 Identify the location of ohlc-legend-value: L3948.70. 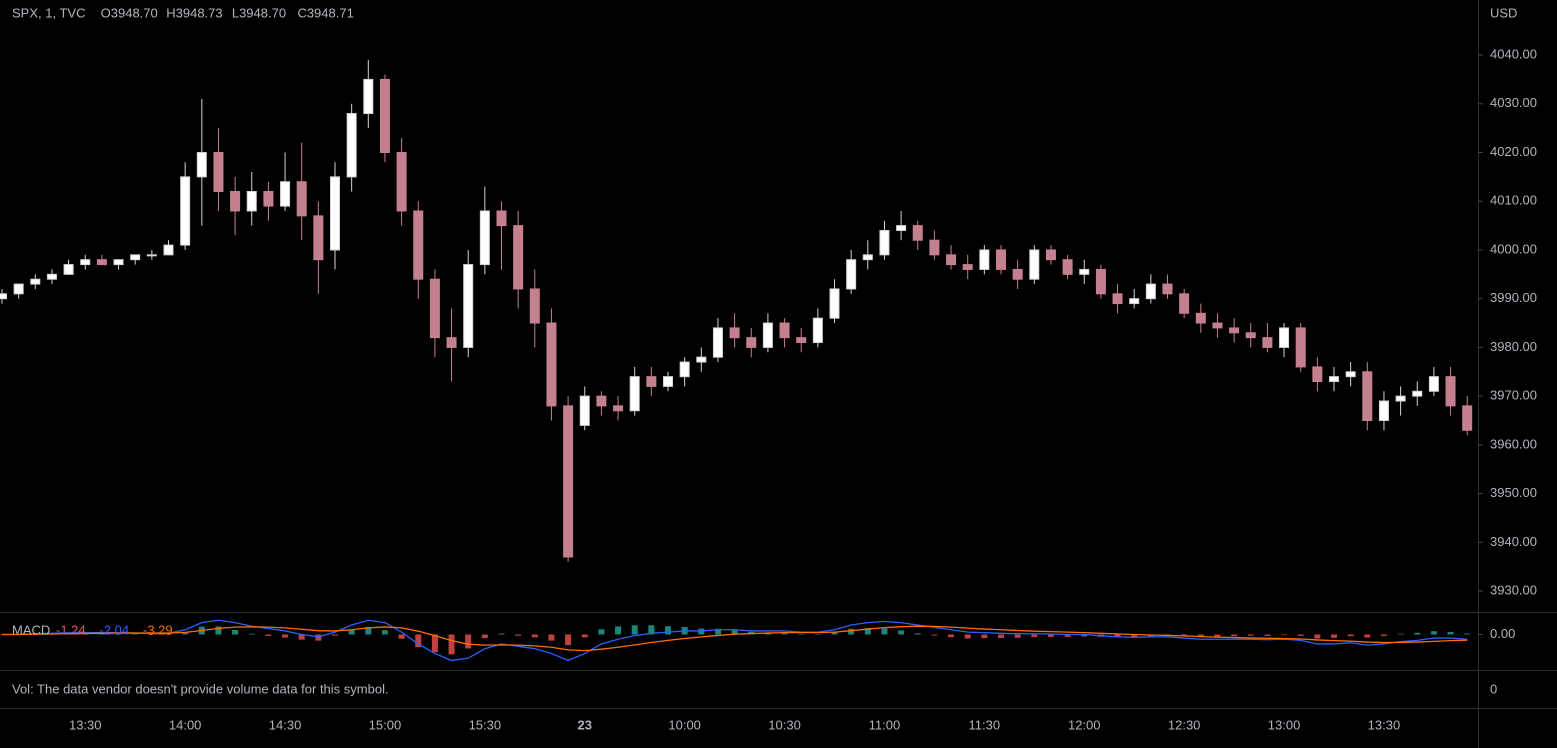
(259, 12).